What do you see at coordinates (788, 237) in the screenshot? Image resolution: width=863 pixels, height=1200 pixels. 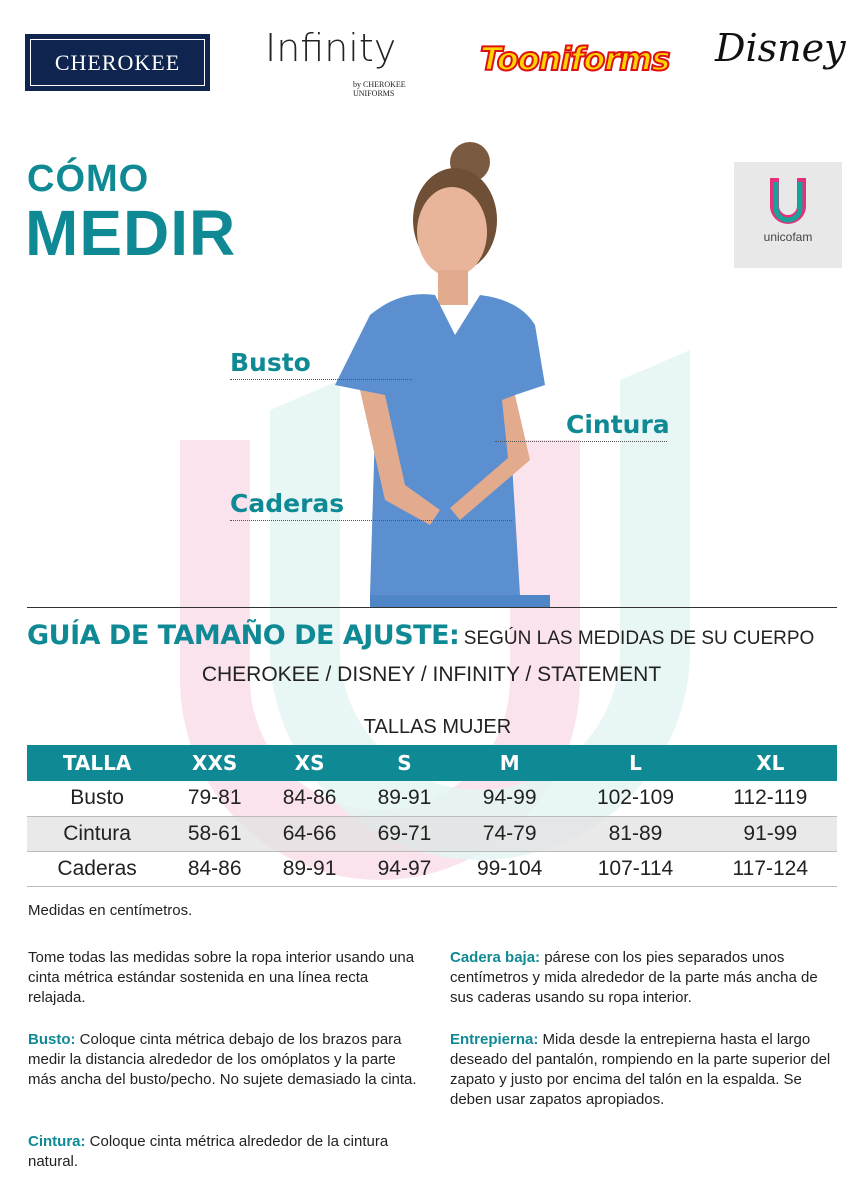 I see `unicofam-text: unicofam` at bounding box center [788, 237].